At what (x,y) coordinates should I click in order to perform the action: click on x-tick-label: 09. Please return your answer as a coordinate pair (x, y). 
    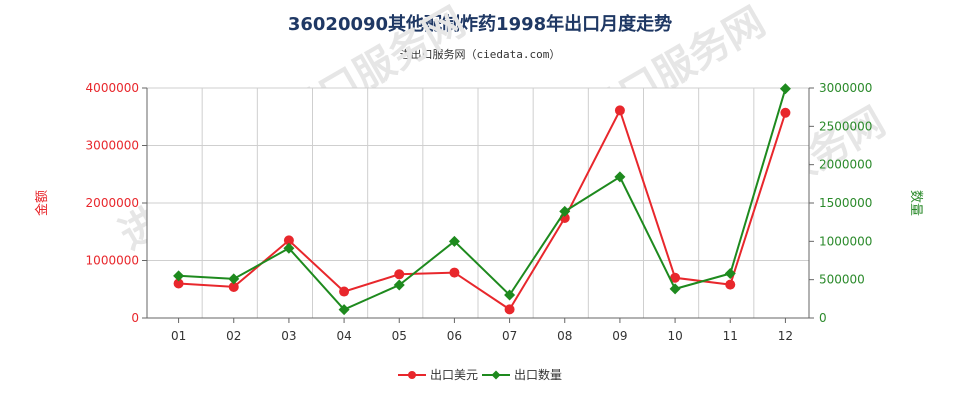
    Looking at the image, I should click on (619, 336).